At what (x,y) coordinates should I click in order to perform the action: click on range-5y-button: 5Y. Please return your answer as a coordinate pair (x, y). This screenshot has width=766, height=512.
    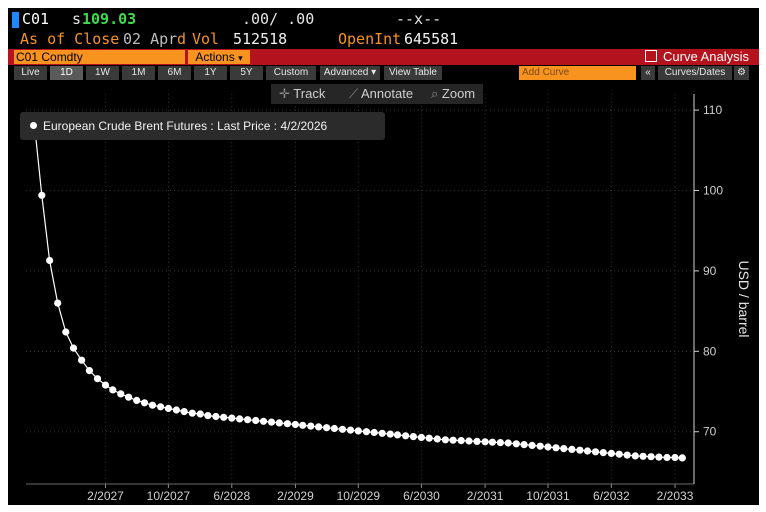
    Looking at the image, I should click on (246, 73).